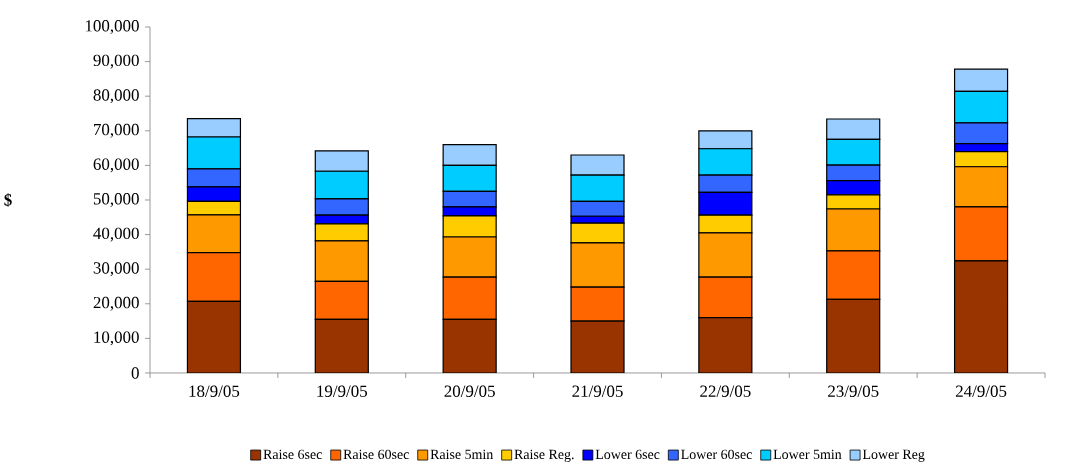  What do you see at coordinates (627, 454) in the screenshot?
I see `legend-label: Lower 6sec` at bounding box center [627, 454].